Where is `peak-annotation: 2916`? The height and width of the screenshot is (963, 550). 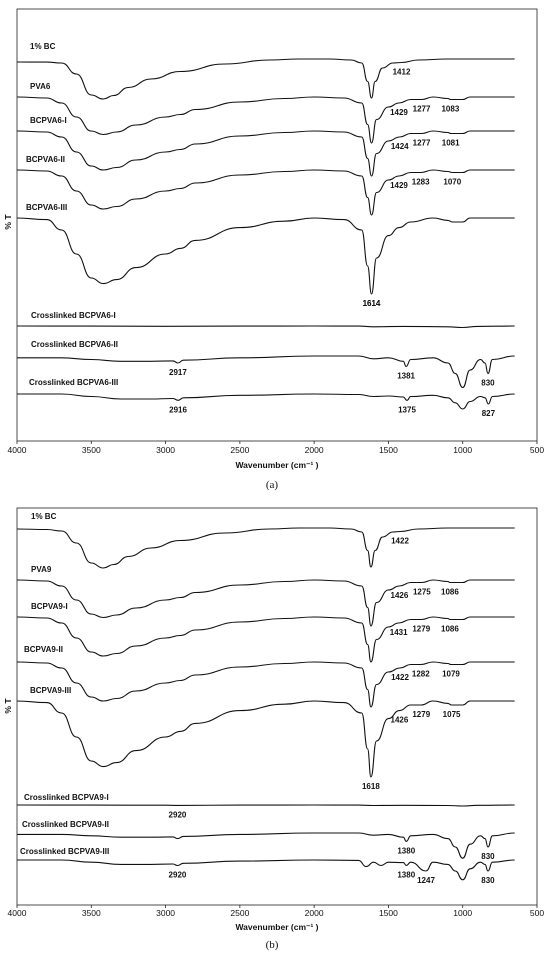 peak-annotation: 2916 is located at coordinates (178, 409).